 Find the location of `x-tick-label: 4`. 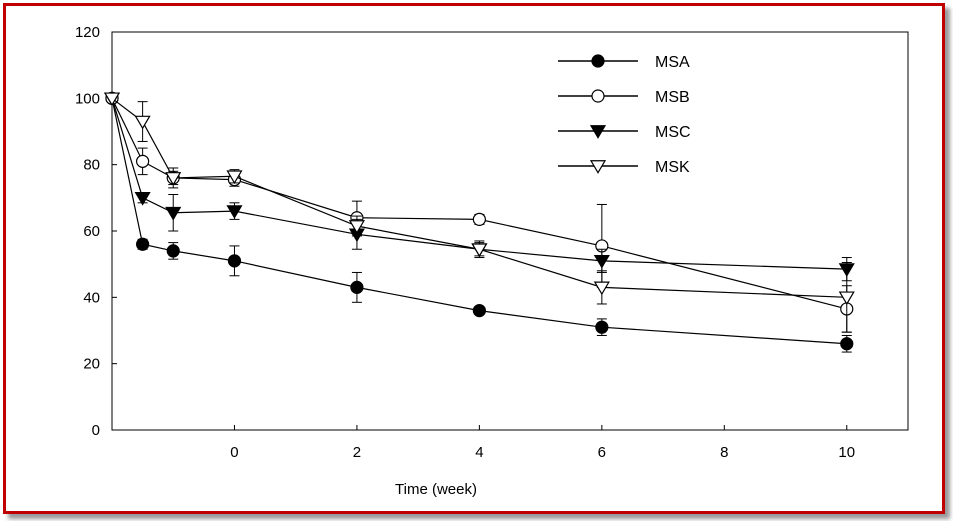

x-tick-label: 4 is located at coordinates (479, 452).